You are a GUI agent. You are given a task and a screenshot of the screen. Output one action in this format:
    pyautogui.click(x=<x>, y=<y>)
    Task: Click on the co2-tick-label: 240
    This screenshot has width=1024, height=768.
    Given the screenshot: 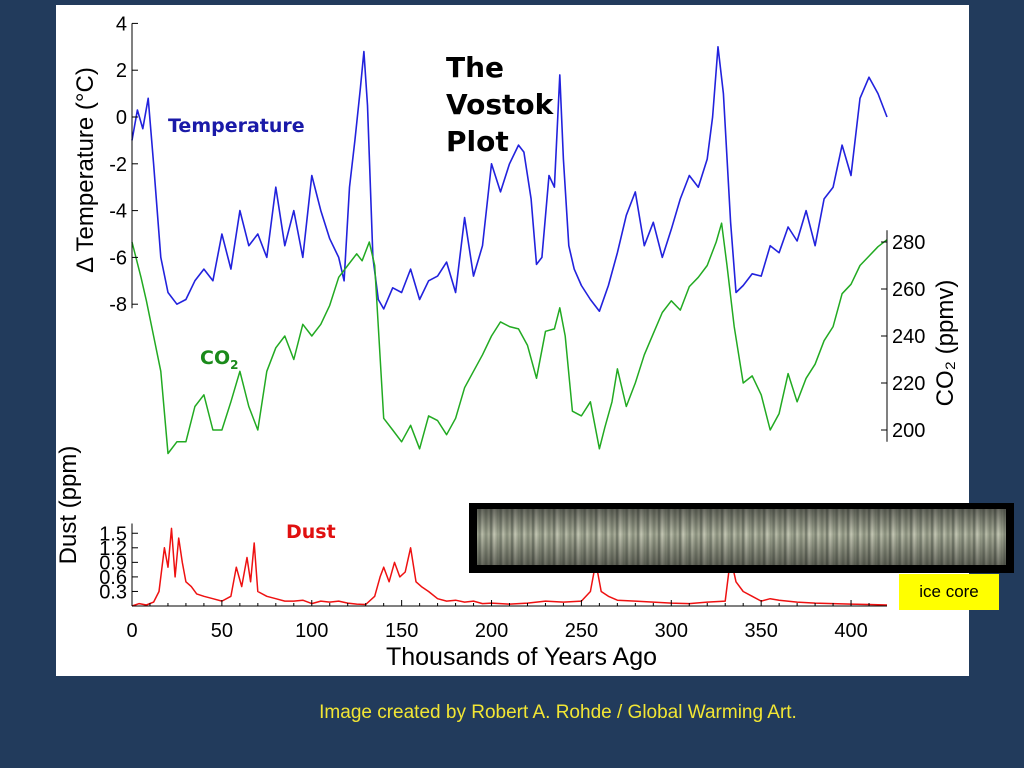 What is the action you would take?
    pyautogui.click(x=908, y=337)
    